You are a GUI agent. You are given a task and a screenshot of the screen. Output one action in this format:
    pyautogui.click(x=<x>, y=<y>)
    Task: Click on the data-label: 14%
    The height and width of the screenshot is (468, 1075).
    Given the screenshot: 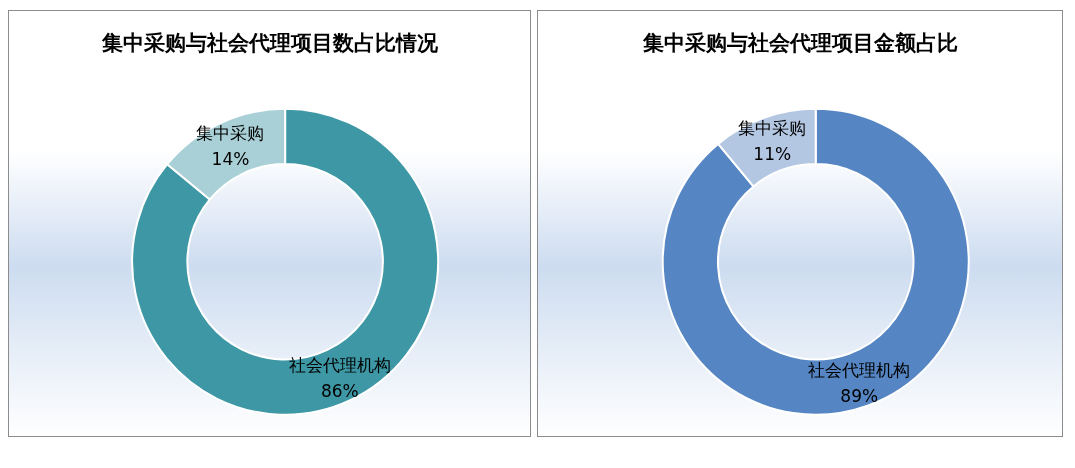 What is the action you would take?
    pyautogui.click(x=230, y=158)
    